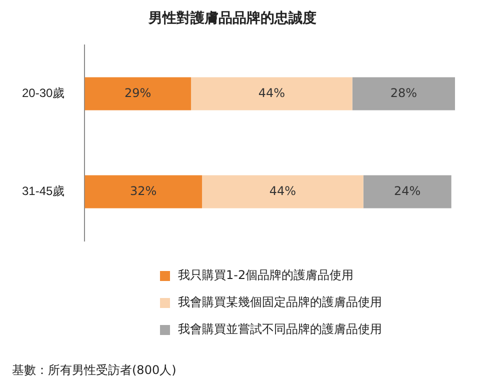 This screenshot has height=389, width=500. I want to click on data-label: 28%, so click(404, 93).